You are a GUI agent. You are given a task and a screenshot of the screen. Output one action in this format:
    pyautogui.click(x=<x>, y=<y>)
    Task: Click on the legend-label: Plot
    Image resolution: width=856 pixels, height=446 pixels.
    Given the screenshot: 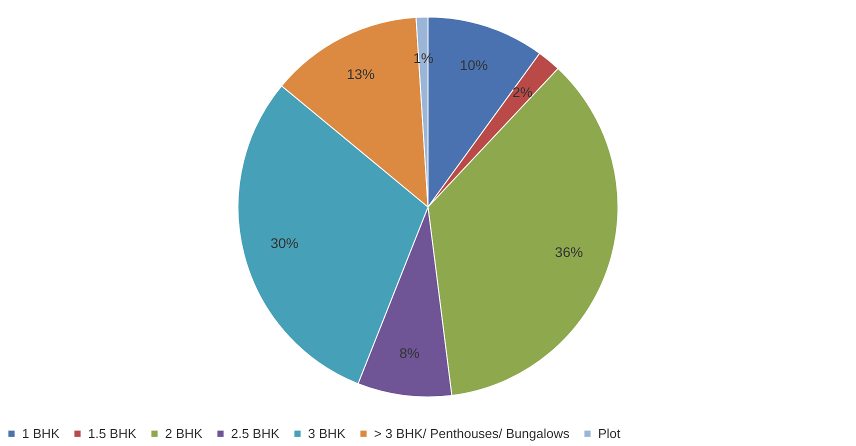 What is the action you would take?
    pyautogui.click(x=609, y=433)
    